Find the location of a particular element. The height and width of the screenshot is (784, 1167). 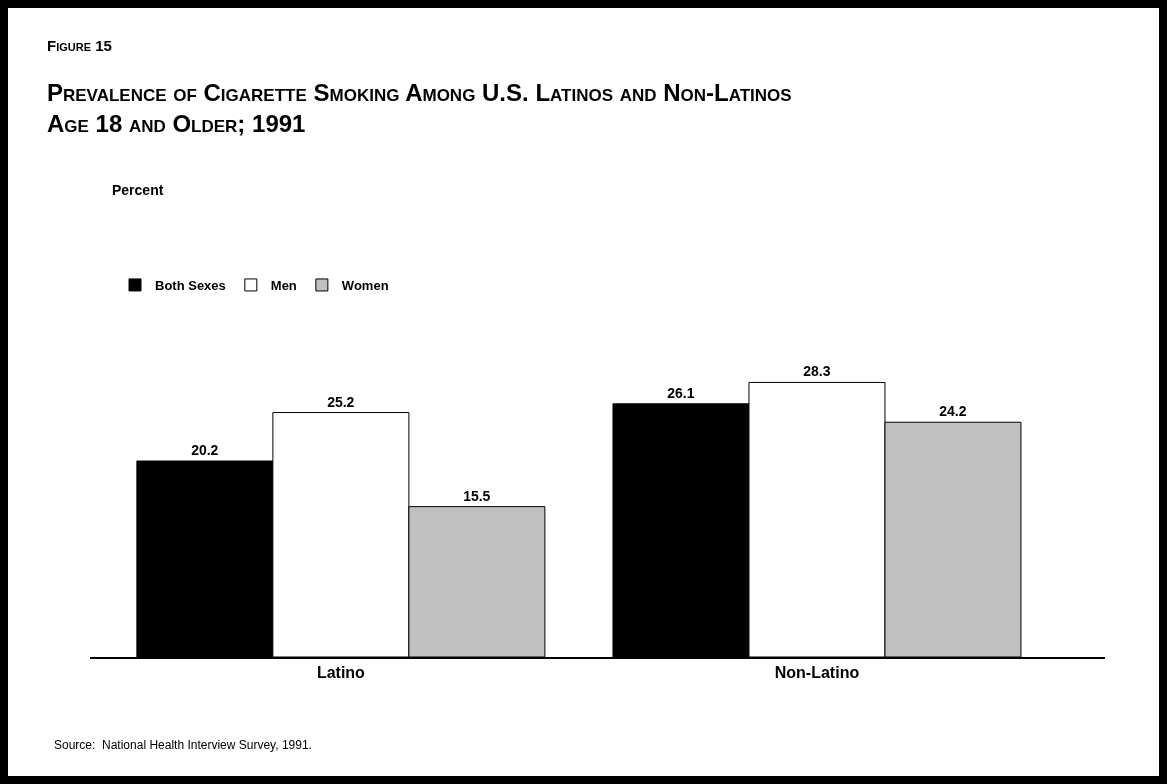

data-label: 15.5 is located at coordinates (477, 495).